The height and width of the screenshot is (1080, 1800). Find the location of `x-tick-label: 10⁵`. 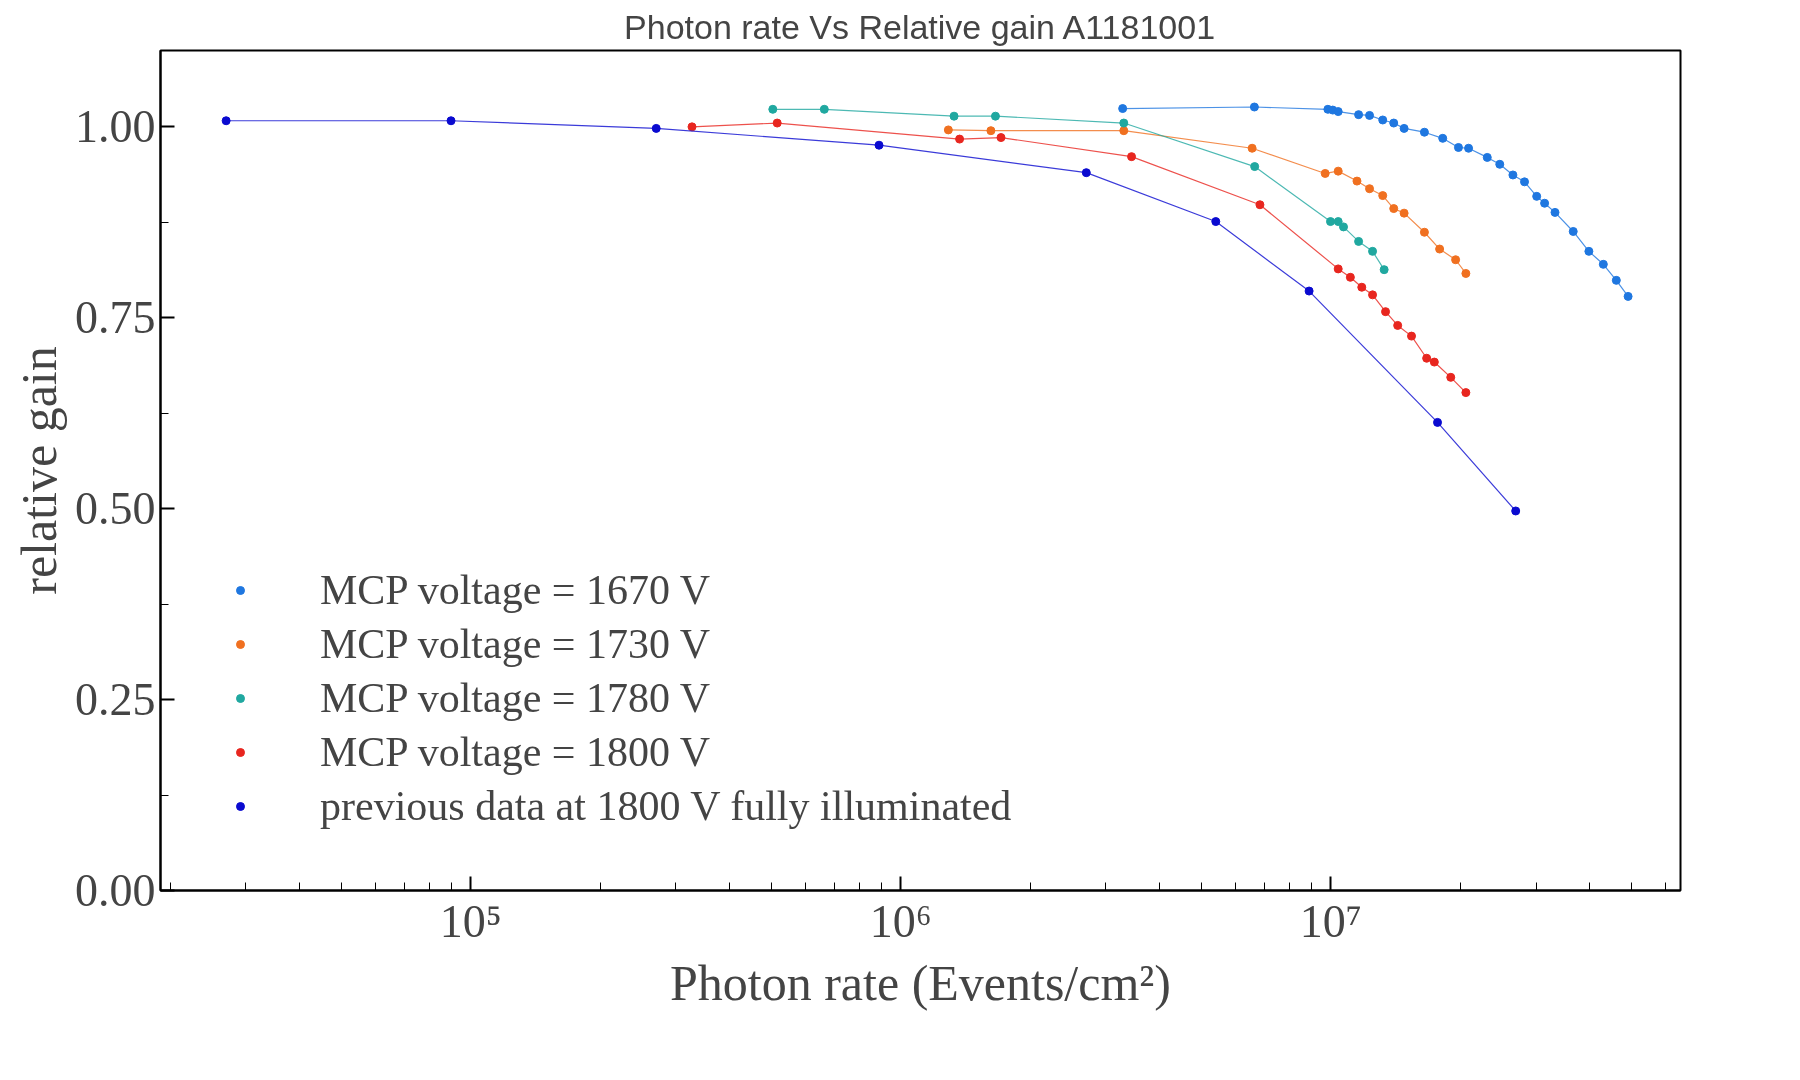

x-tick-label: 10⁵ is located at coordinates (470, 921).